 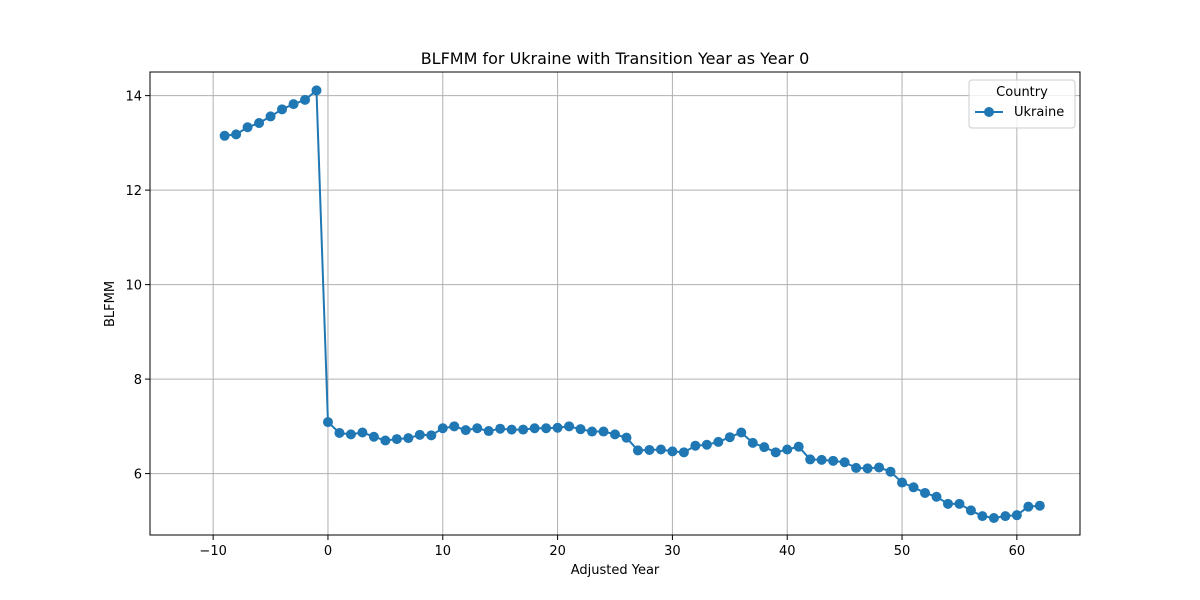 What do you see at coordinates (133, 286) in the screenshot?
I see `y-tick-label: 10` at bounding box center [133, 286].